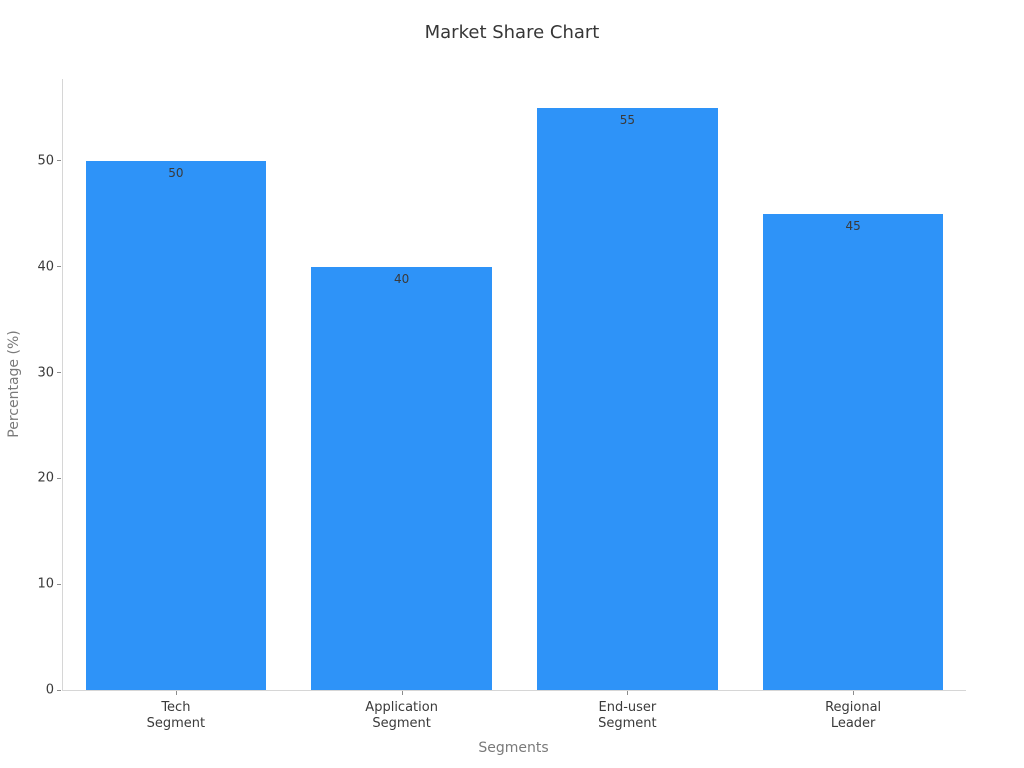 The image size is (1024, 768). I want to click on x-tick-label: Application Segment, so click(401, 715).